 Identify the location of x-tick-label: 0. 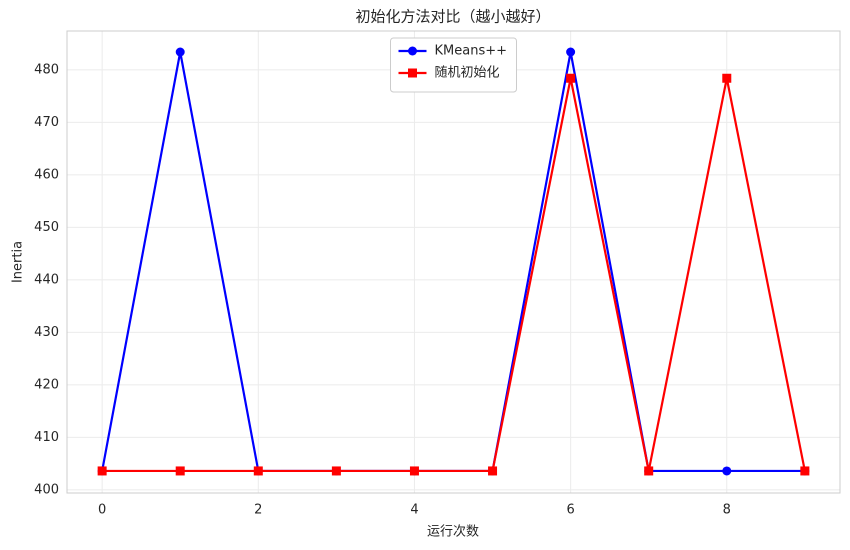
(102, 510).